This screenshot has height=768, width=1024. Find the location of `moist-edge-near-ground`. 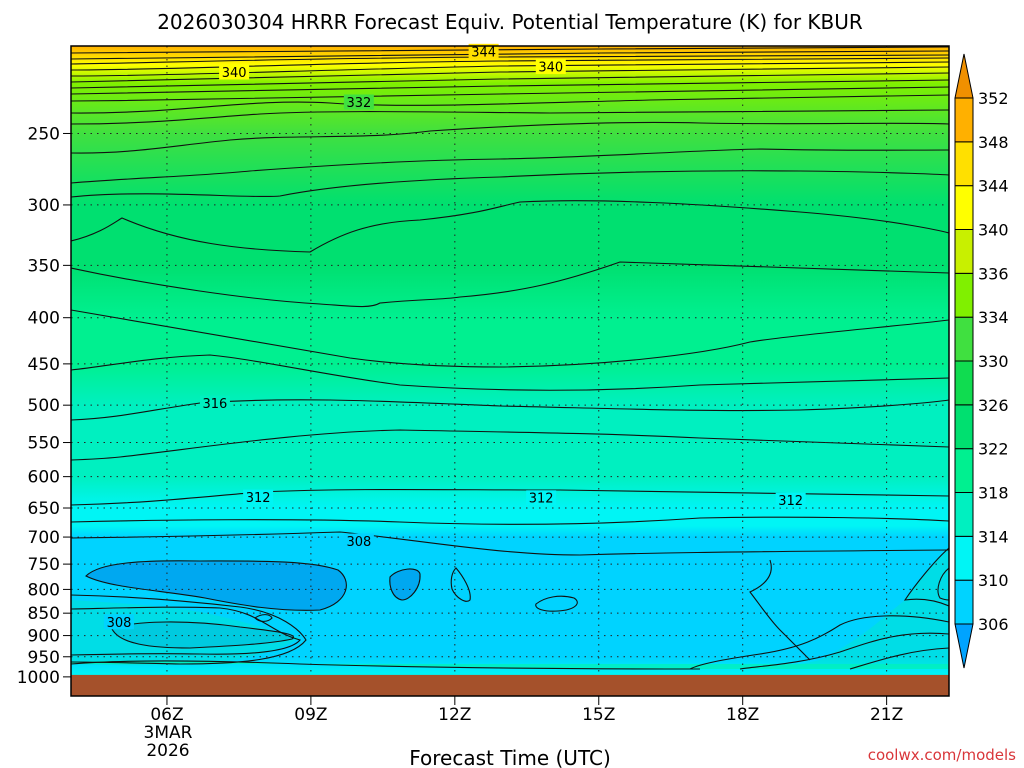

moist-edge-near-ground is located at coordinates (510, 664).